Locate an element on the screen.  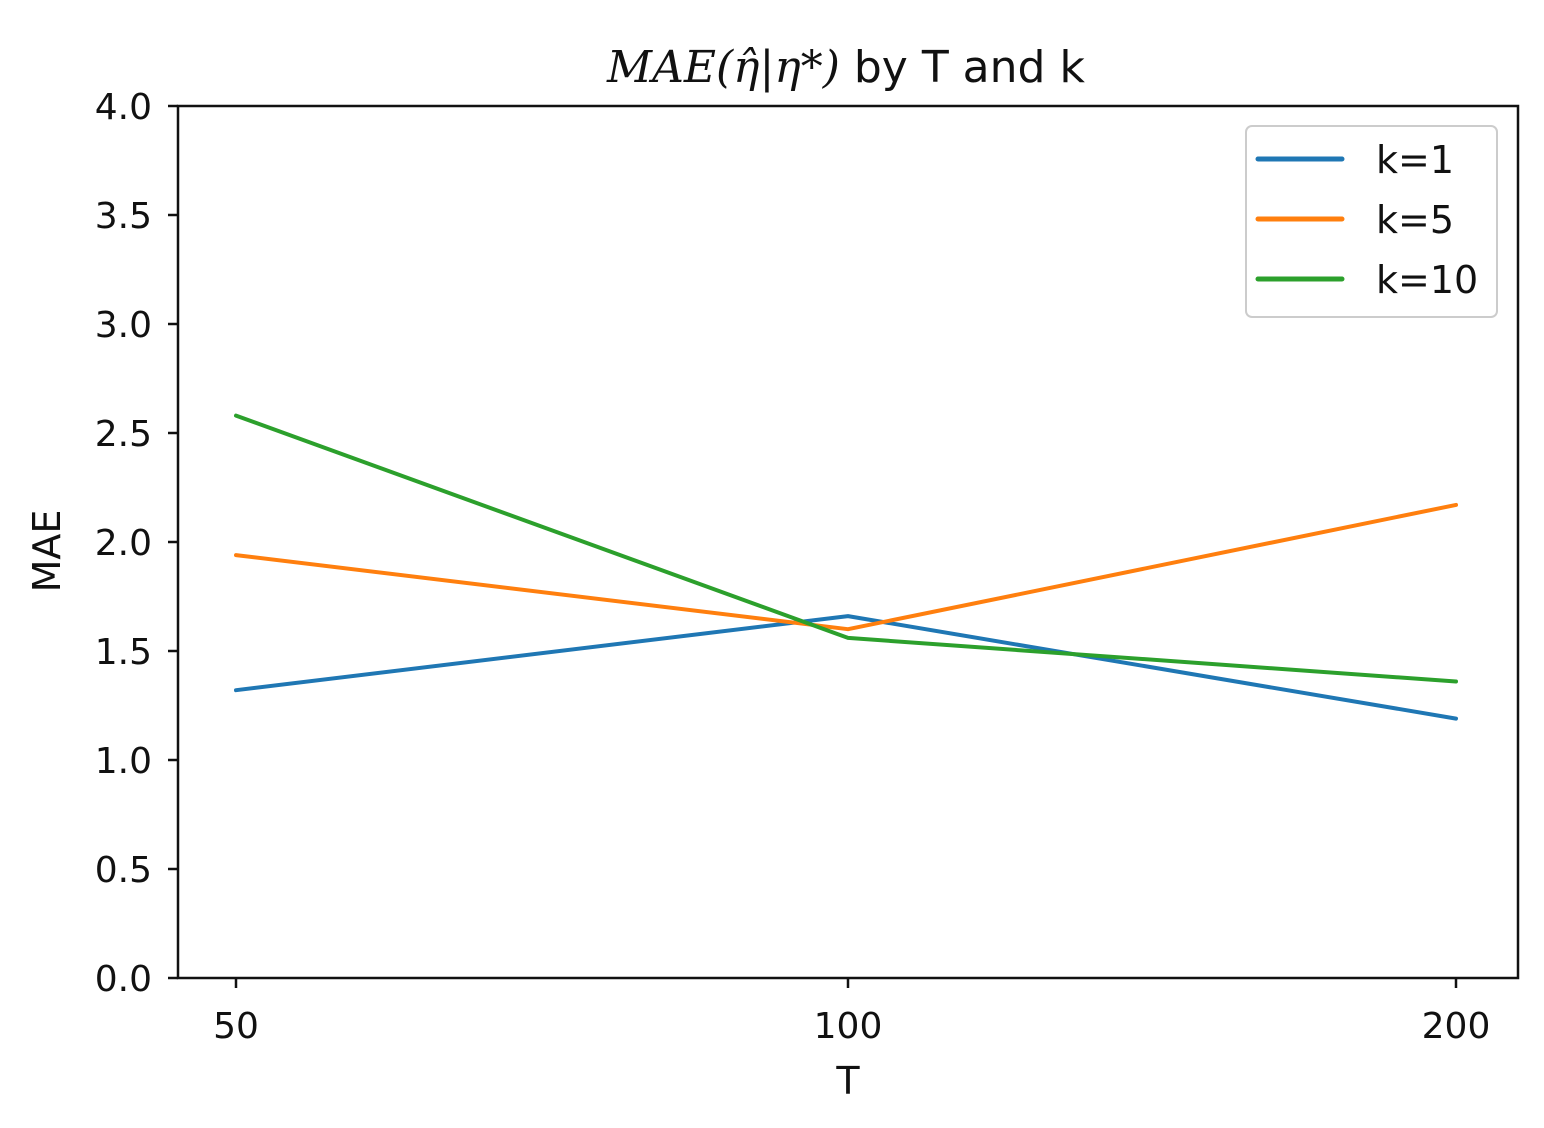
chart-title-math: MAE(η̂|η*) is located at coordinates (723, 67).